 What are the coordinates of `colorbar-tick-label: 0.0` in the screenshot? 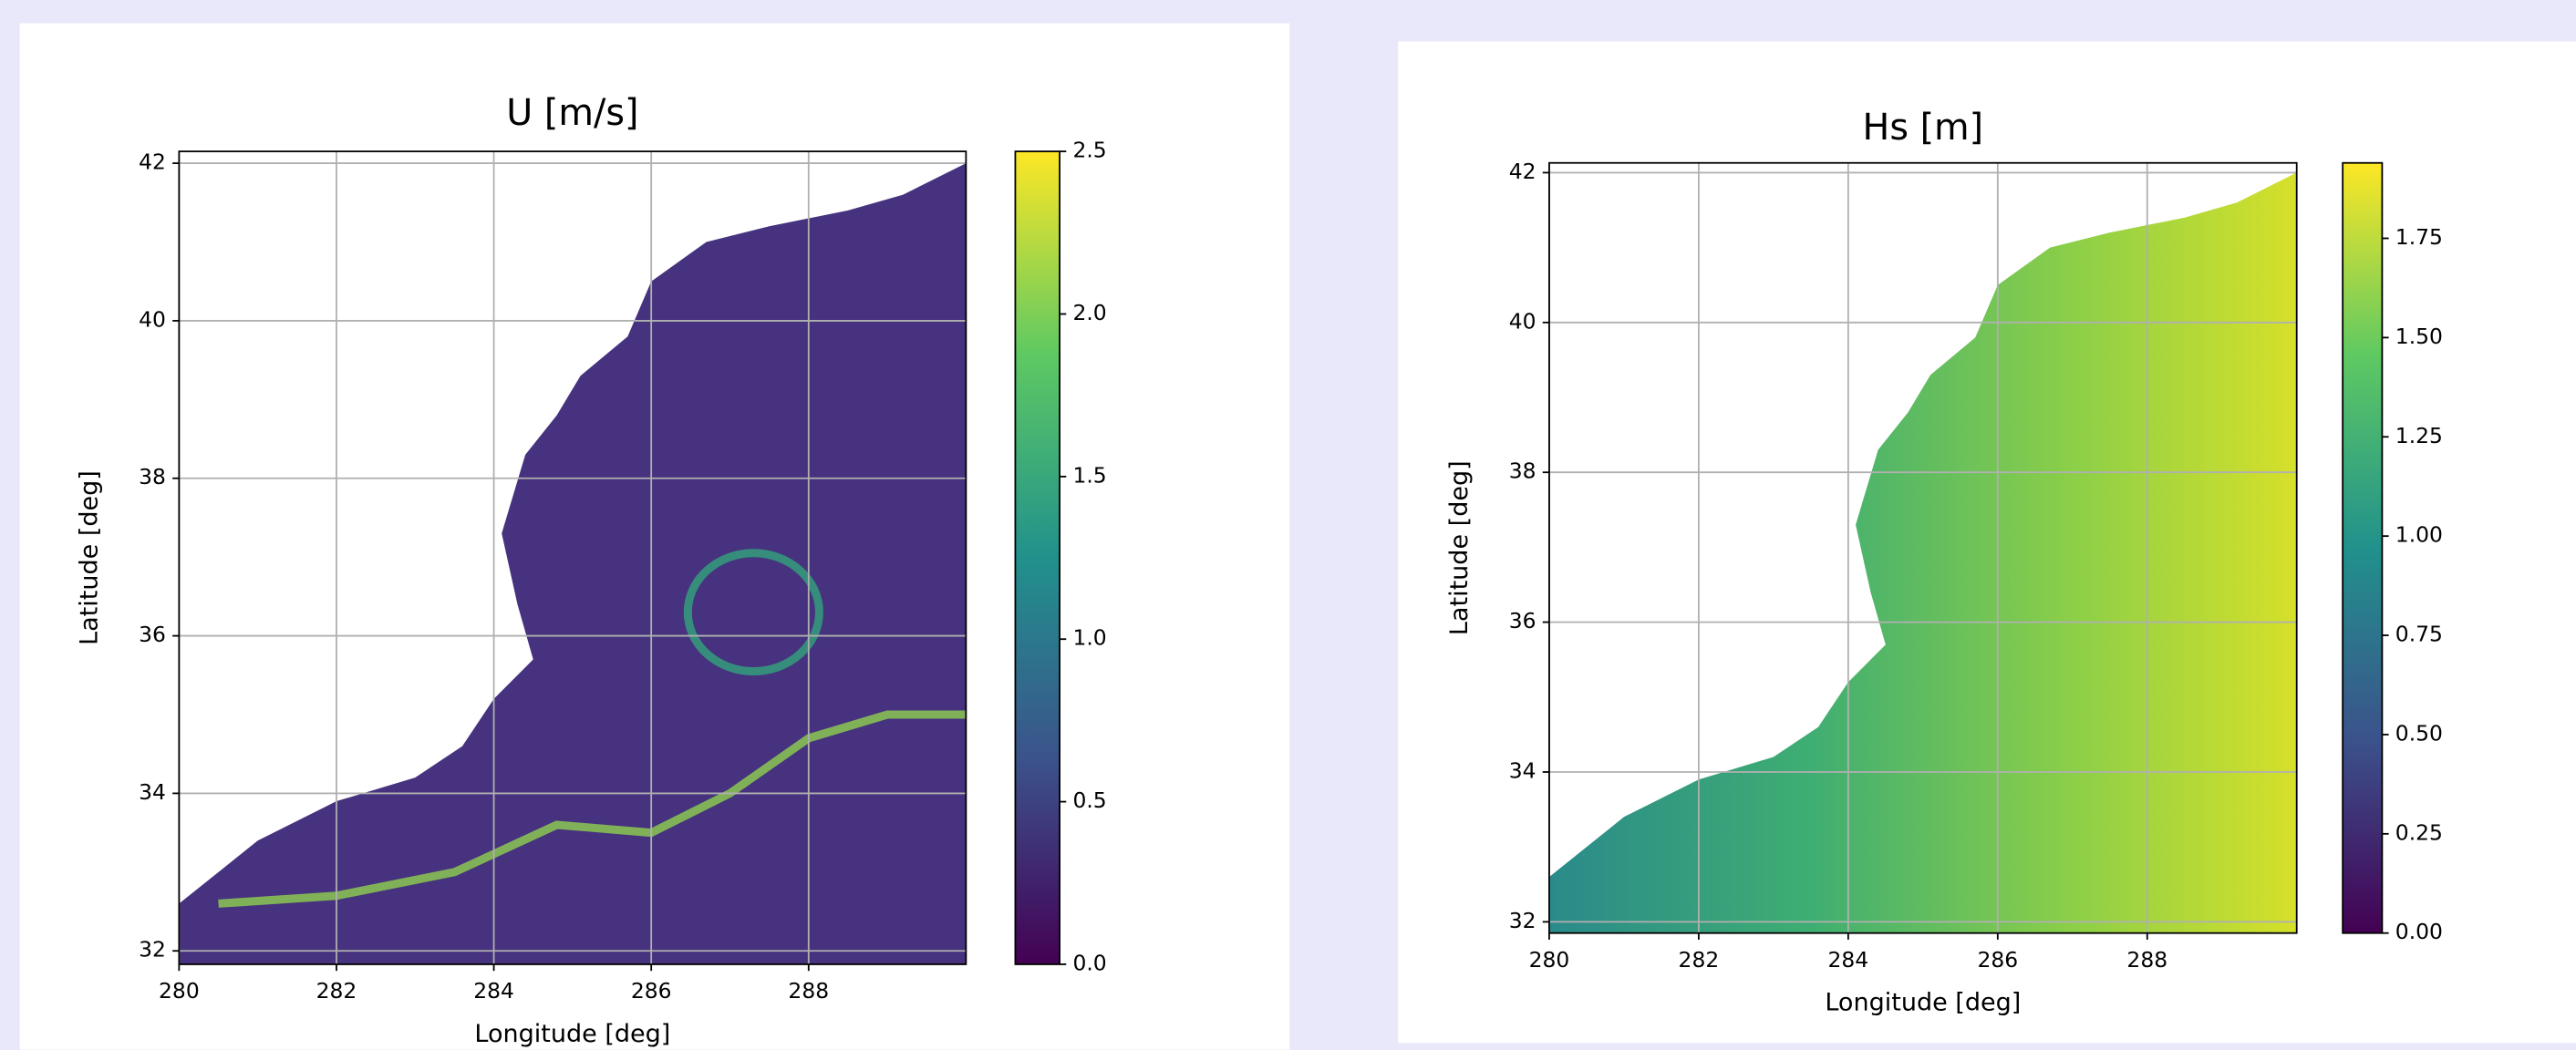 It's located at (1089, 962).